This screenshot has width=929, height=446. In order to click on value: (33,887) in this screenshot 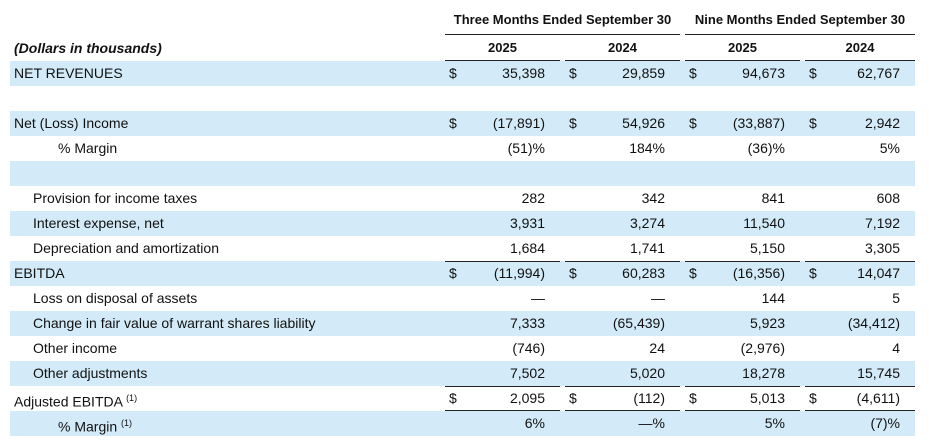, I will do `click(758, 123)`.